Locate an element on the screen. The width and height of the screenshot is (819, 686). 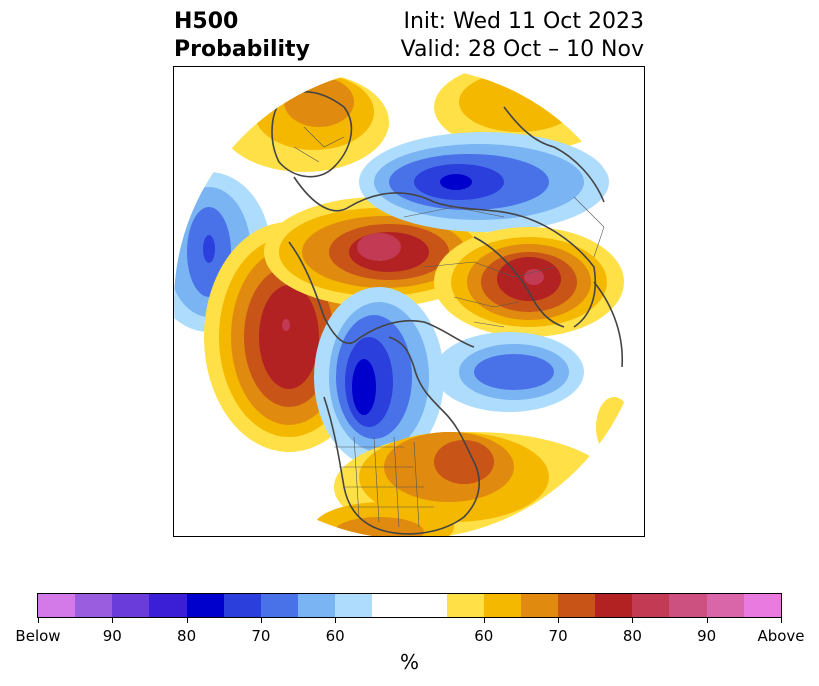
valid-range-label: Valid: 28 Oct – 10 Nov is located at coordinates (522, 49).